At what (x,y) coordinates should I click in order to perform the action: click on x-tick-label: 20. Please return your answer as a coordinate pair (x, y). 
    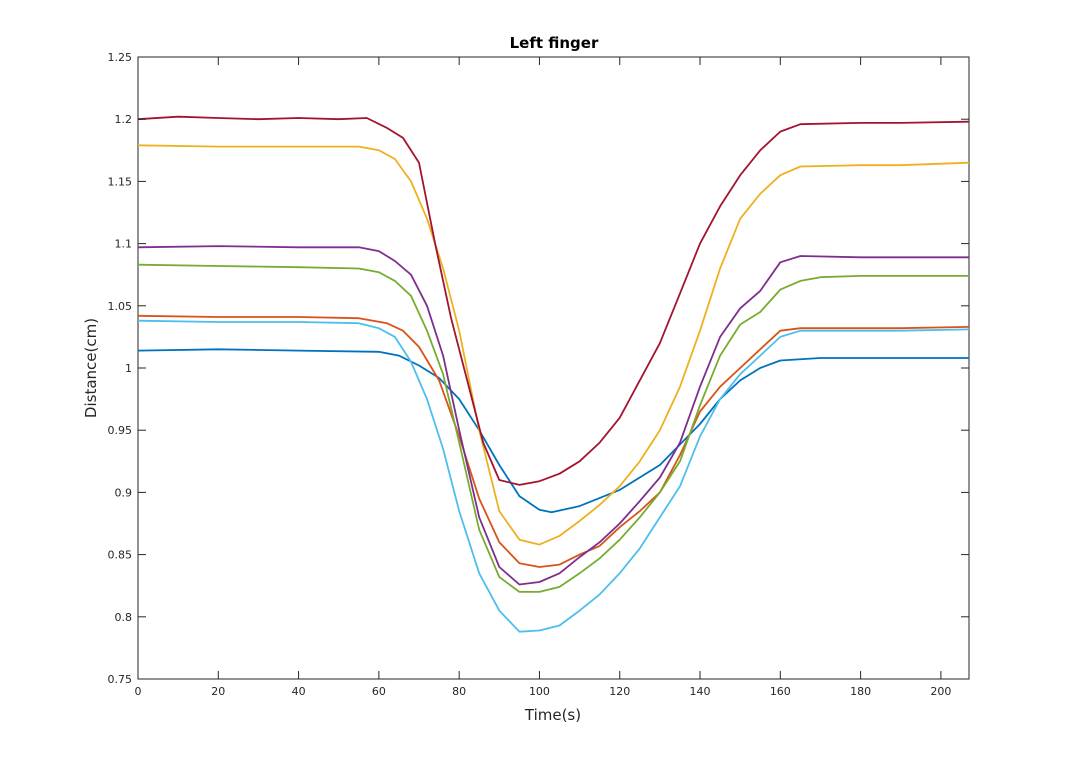
    Looking at the image, I should click on (218, 691).